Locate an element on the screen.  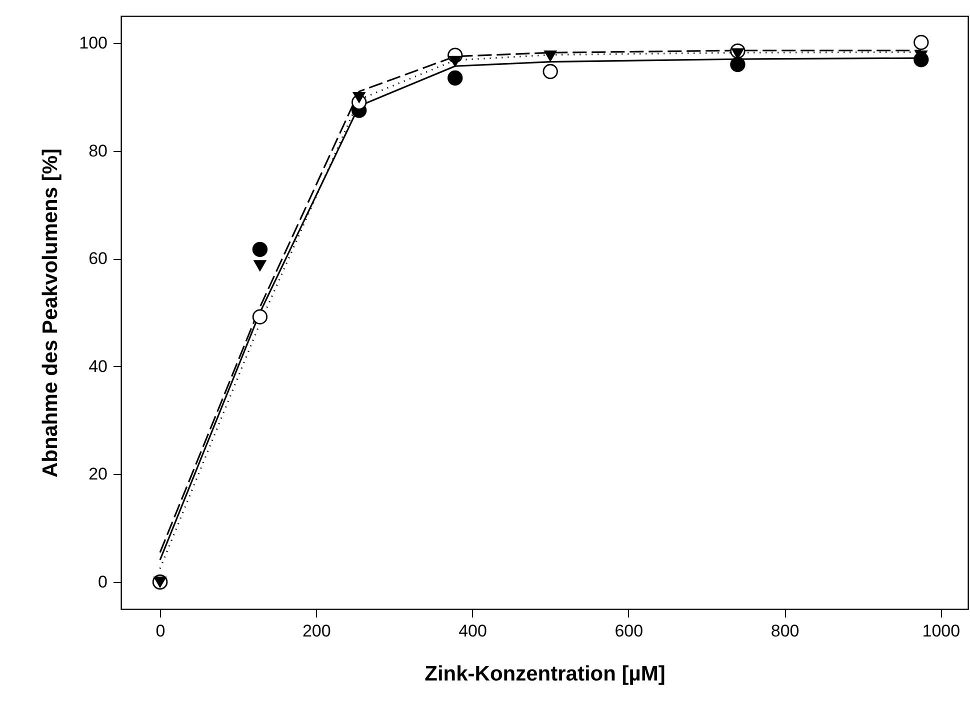
y-tick-label: 100 is located at coordinates (93, 42).